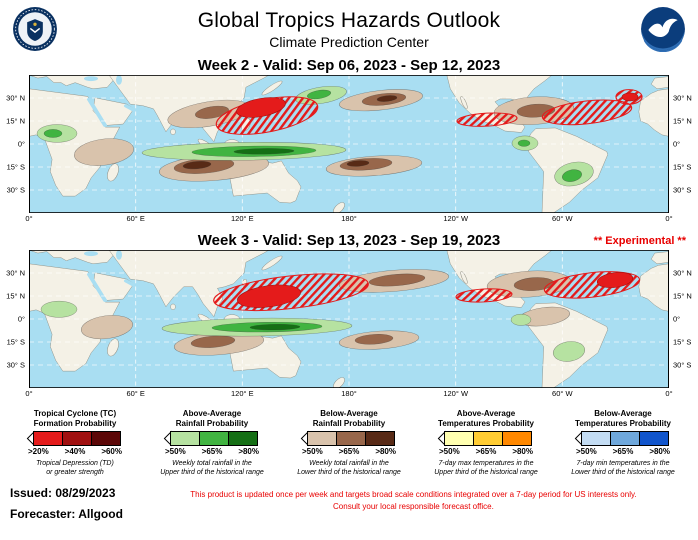 The image size is (698, 540). What do you see at coordinates (14, 319) in the screenshot?
I see `week3-lat-axis-left: 30° N 15° N 0° 15° S 30° S` at bounding box center [14, 319].